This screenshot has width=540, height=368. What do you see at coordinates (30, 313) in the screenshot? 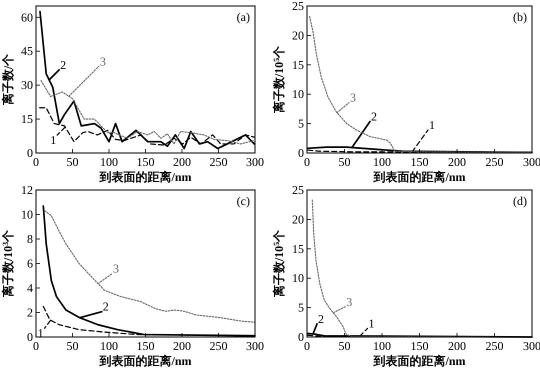
I see `y-tick-label: 2` at bounding box center [30, 313].